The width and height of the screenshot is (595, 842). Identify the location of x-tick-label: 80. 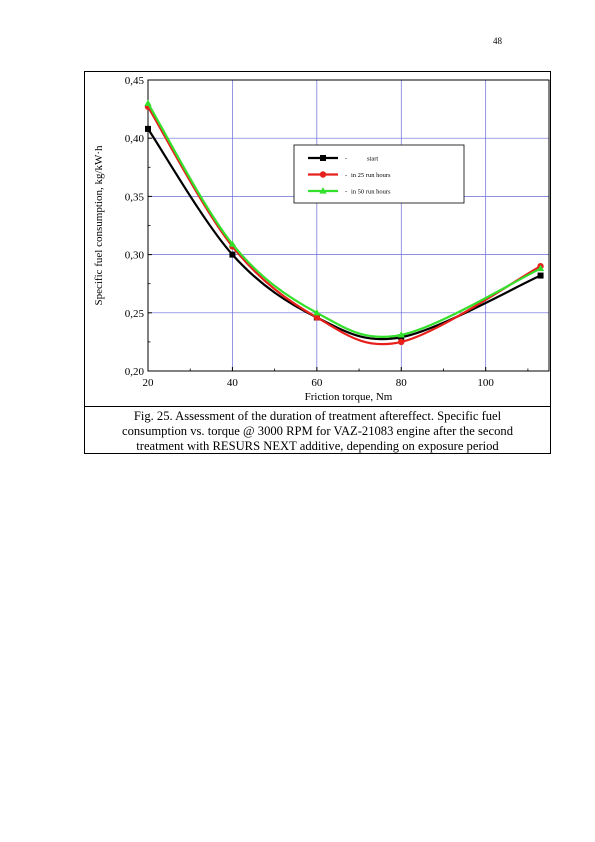
(402, 383).